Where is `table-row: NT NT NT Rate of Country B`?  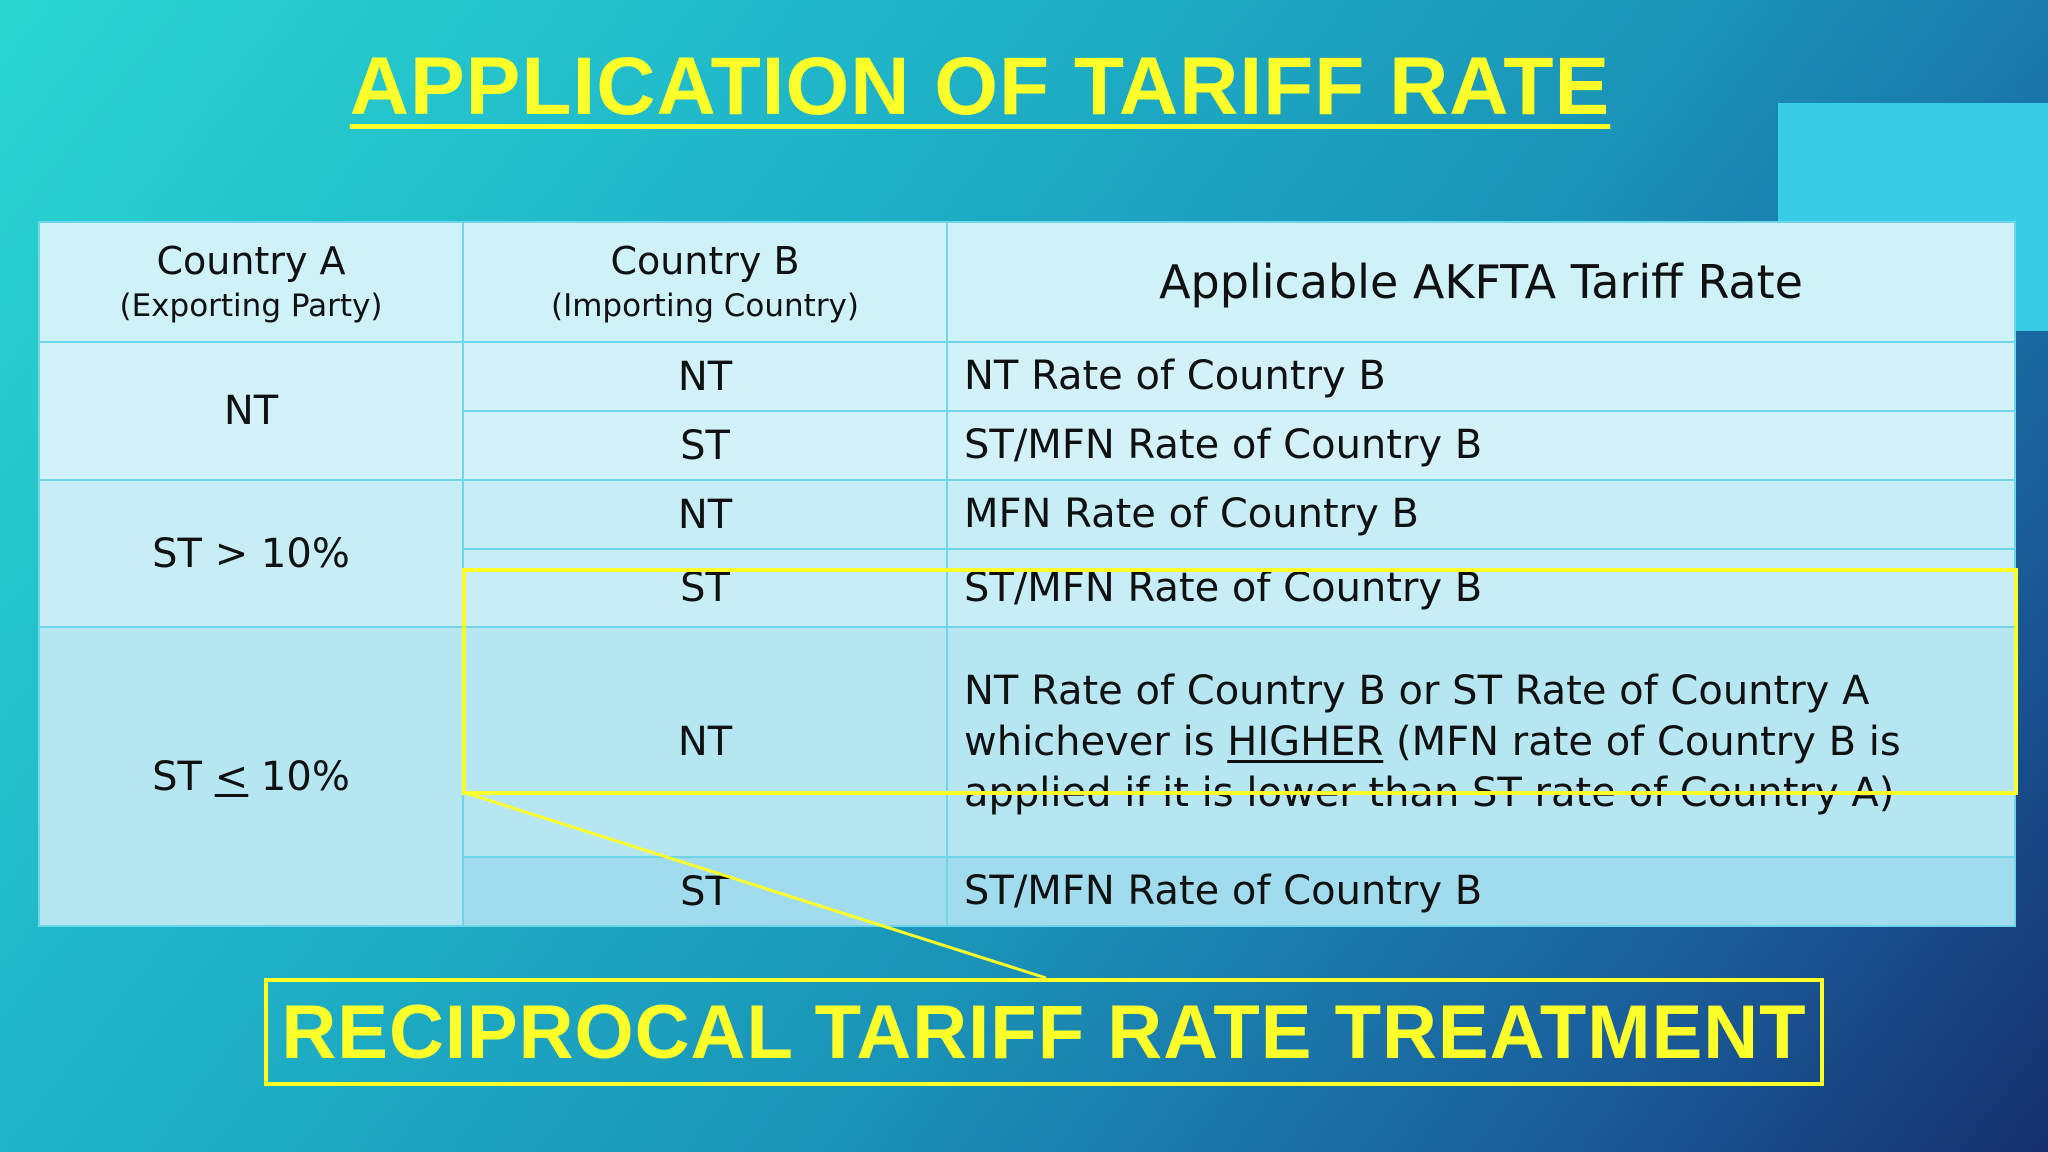 table-row: NT NT NT Rate of Country B is located at coordinates (1027, 411).